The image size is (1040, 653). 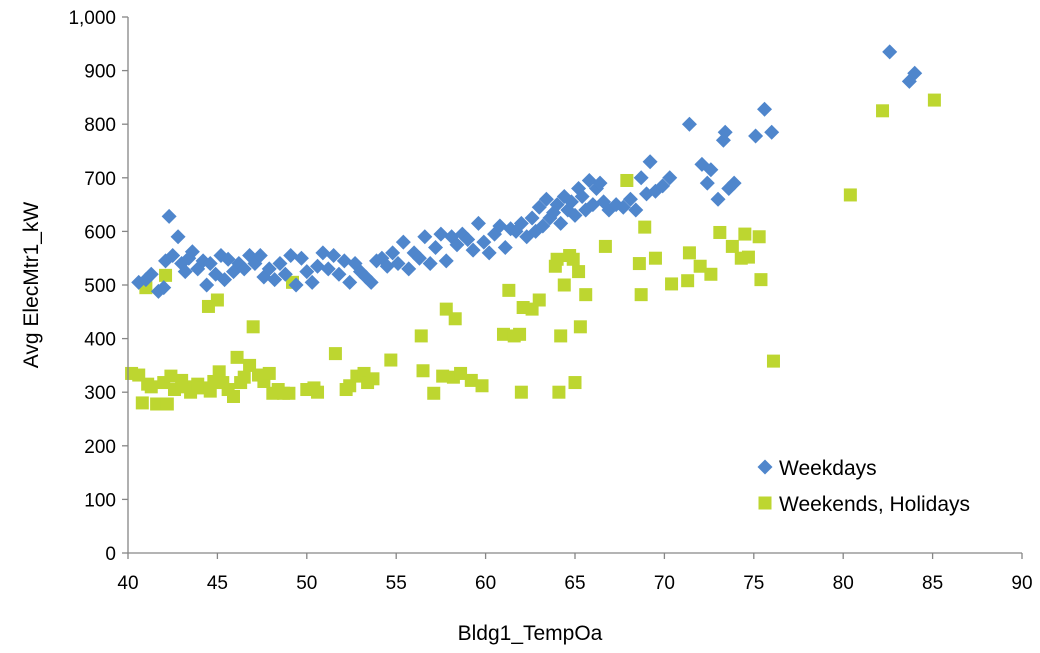 I want to click on y-tick-label: 900, so click(x=100, y=72).